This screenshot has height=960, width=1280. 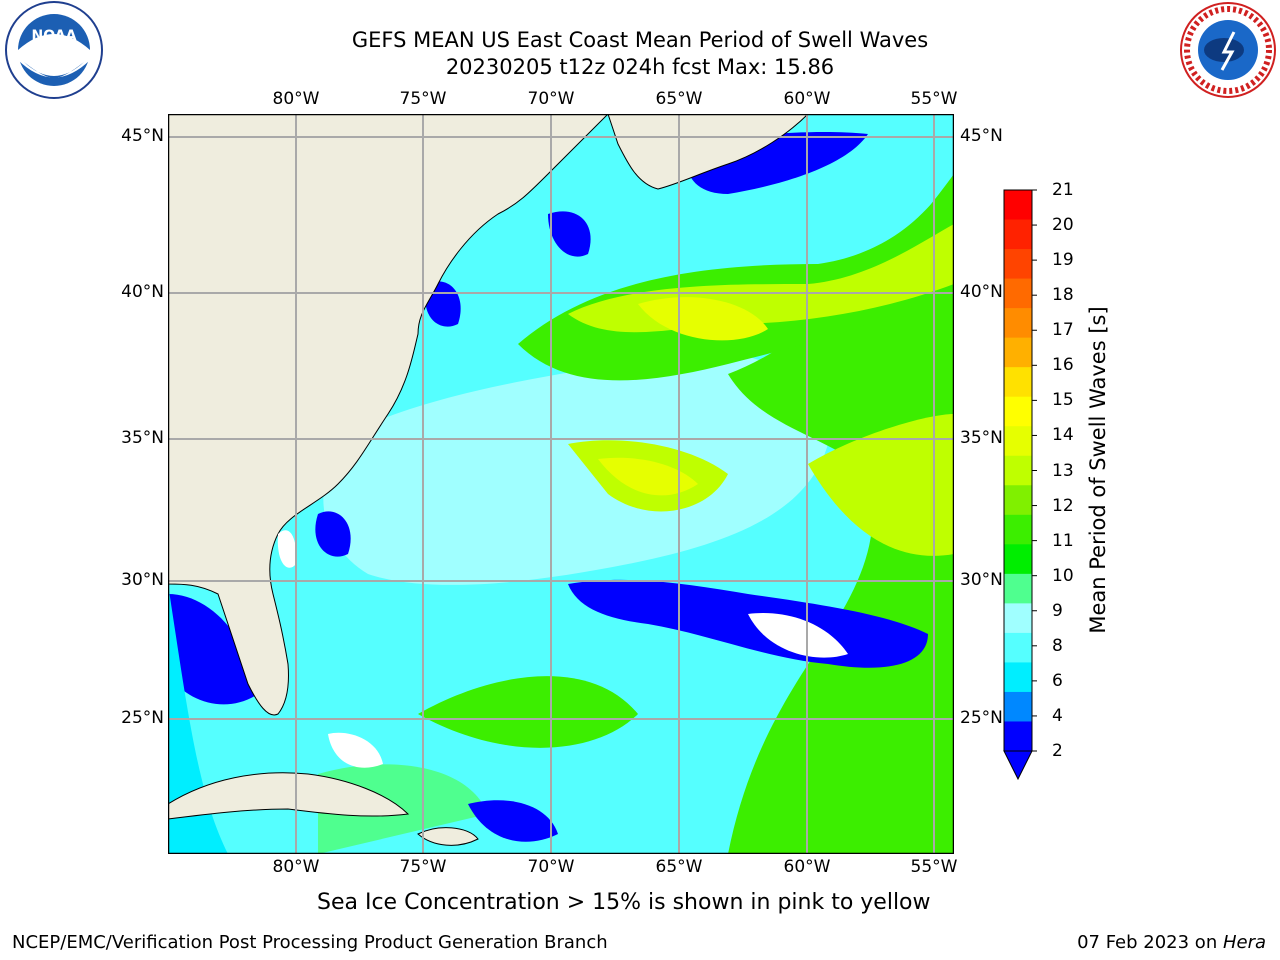 I want to click on colorbar-tick-label: 14, so click(x=1063, y=435).